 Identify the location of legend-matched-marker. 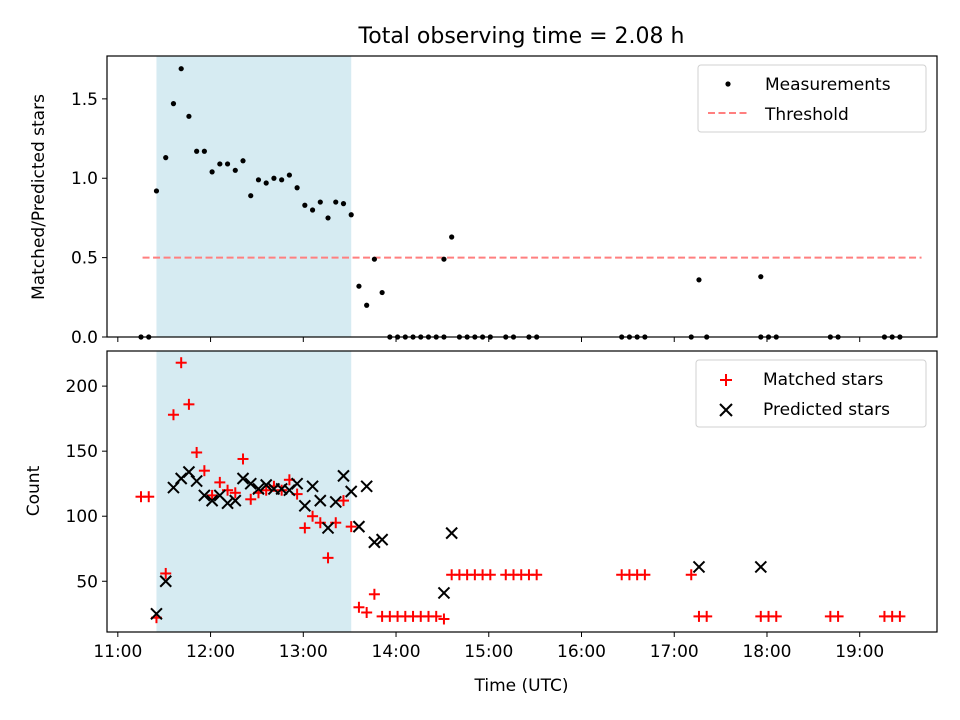
(726, 380).